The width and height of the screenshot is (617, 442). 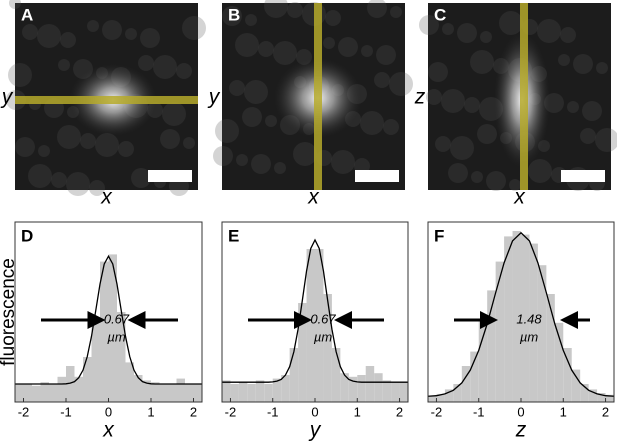 What do you see at coordinates (27, 235) in the screenshot?
I see `panel-letter: D` at bounding box center [27, 235].